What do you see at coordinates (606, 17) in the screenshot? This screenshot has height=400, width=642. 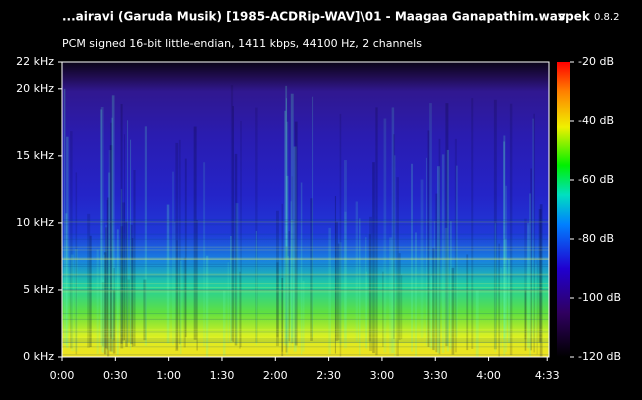 I see `app-version: 0.8.2` at bounding box center [606, 17].